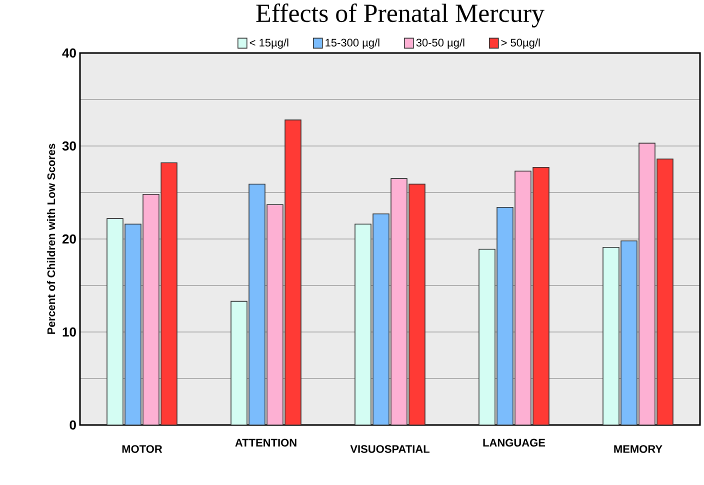 The height and width of the screenshot is (485, 704). What do you see at coordinates (51, 239) in the screenshot?
I see `y-axis-title: Percent of Children with Low Scores` at bounding box center [51, 239].